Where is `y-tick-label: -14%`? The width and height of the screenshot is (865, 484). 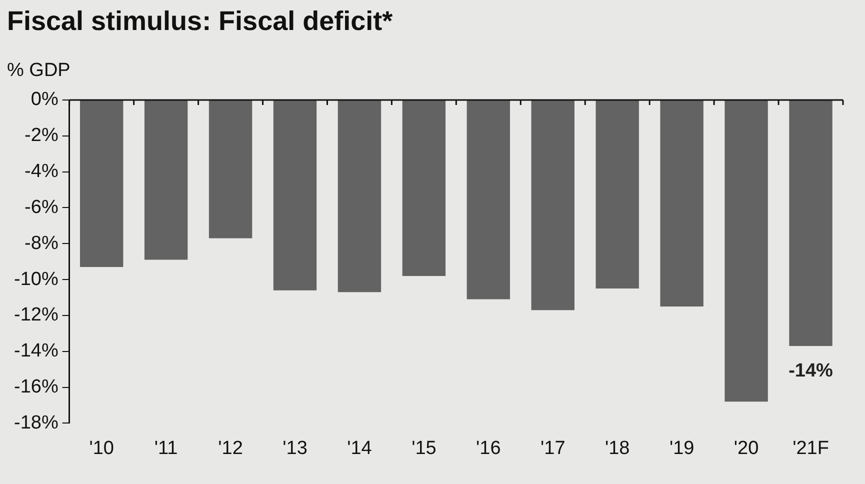 y-tick-label: -14% is located at coordinates (36, 351).